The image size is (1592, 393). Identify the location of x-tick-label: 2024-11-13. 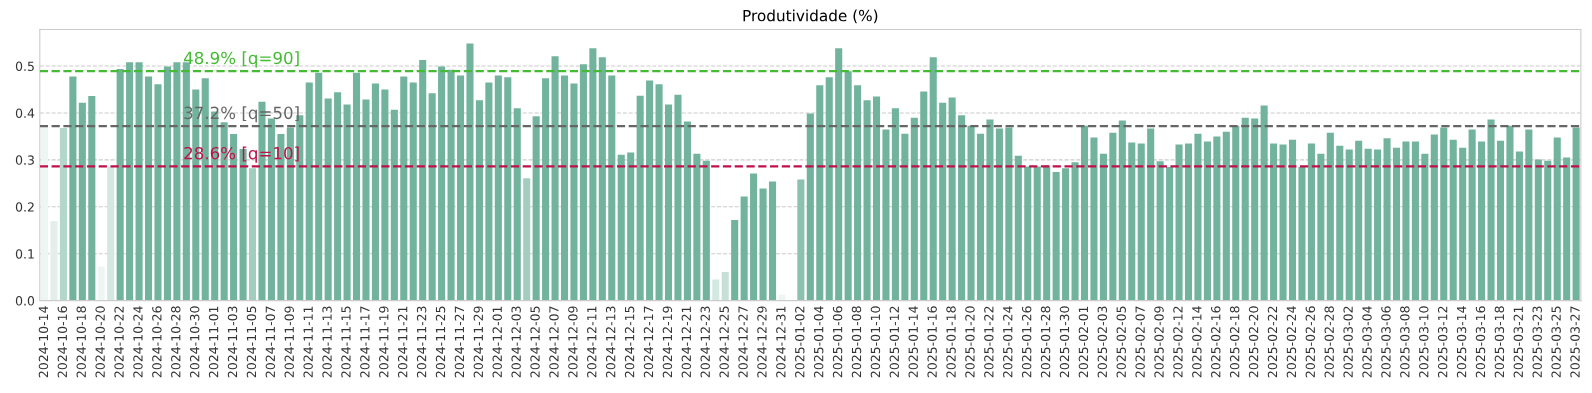
(327, 342).